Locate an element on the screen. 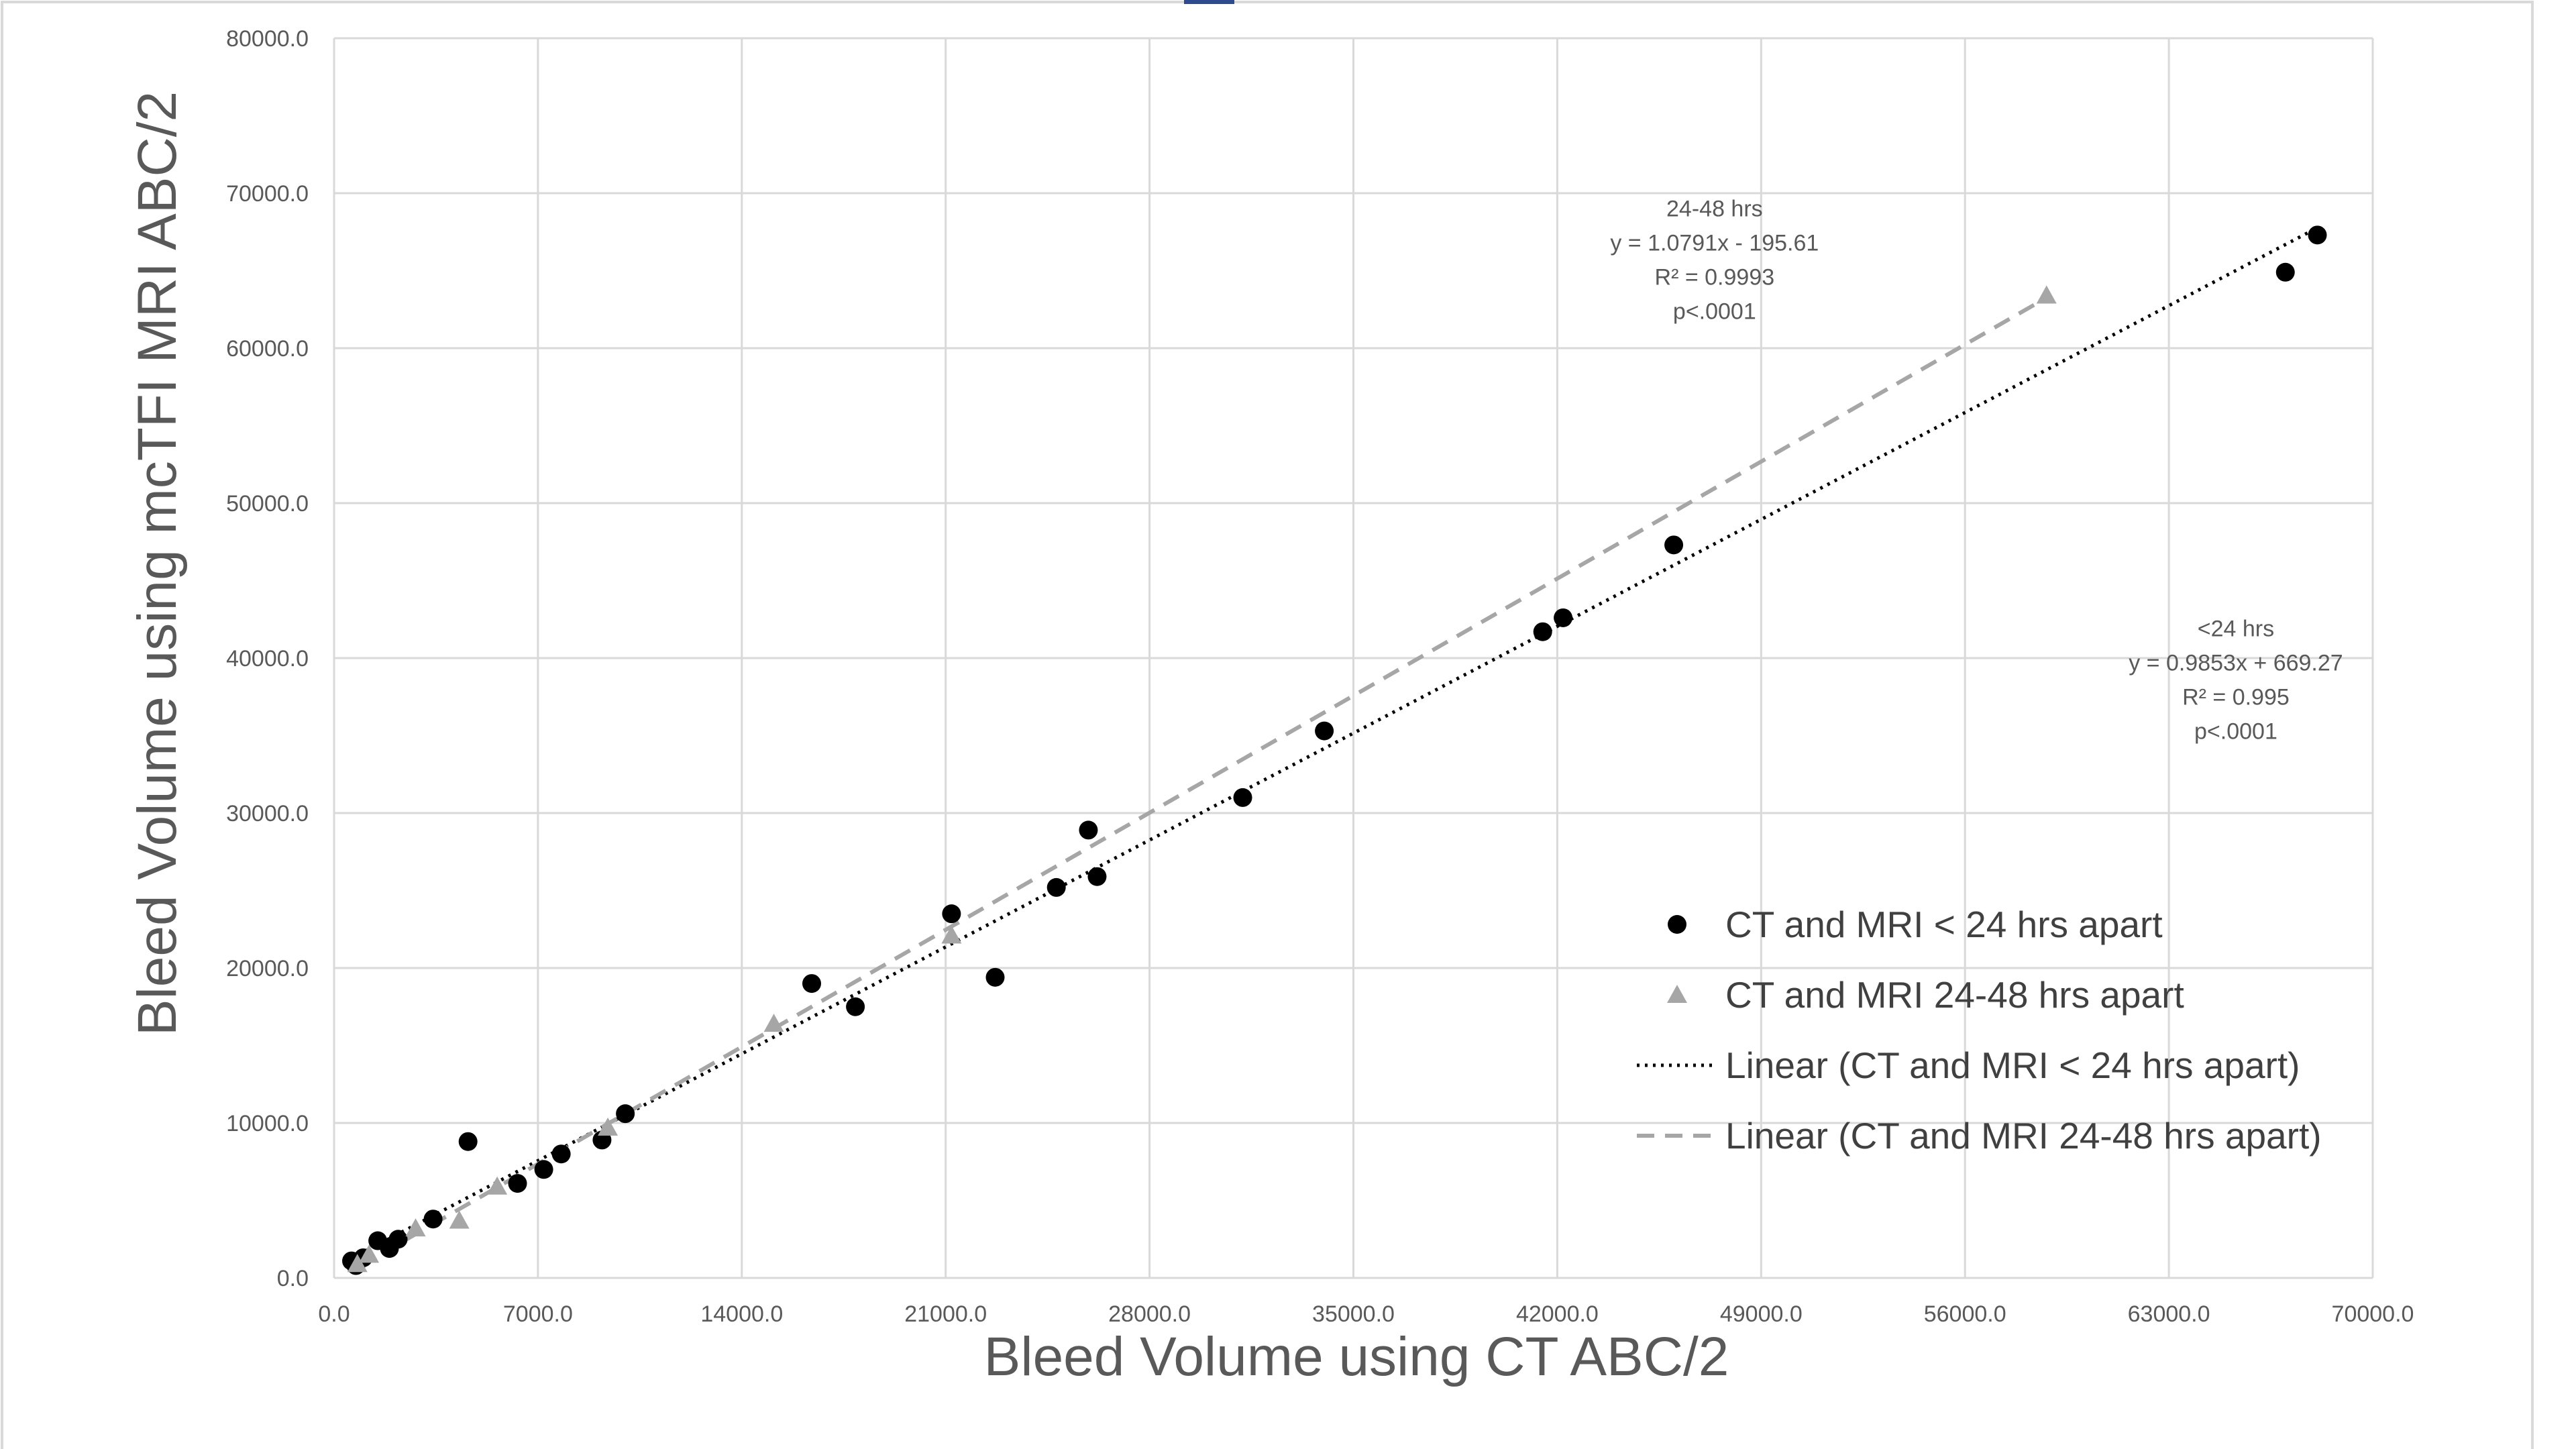  x-axis-title: Bleed Volume using CT ABC/2 is located at coordinates (1356, 1356).